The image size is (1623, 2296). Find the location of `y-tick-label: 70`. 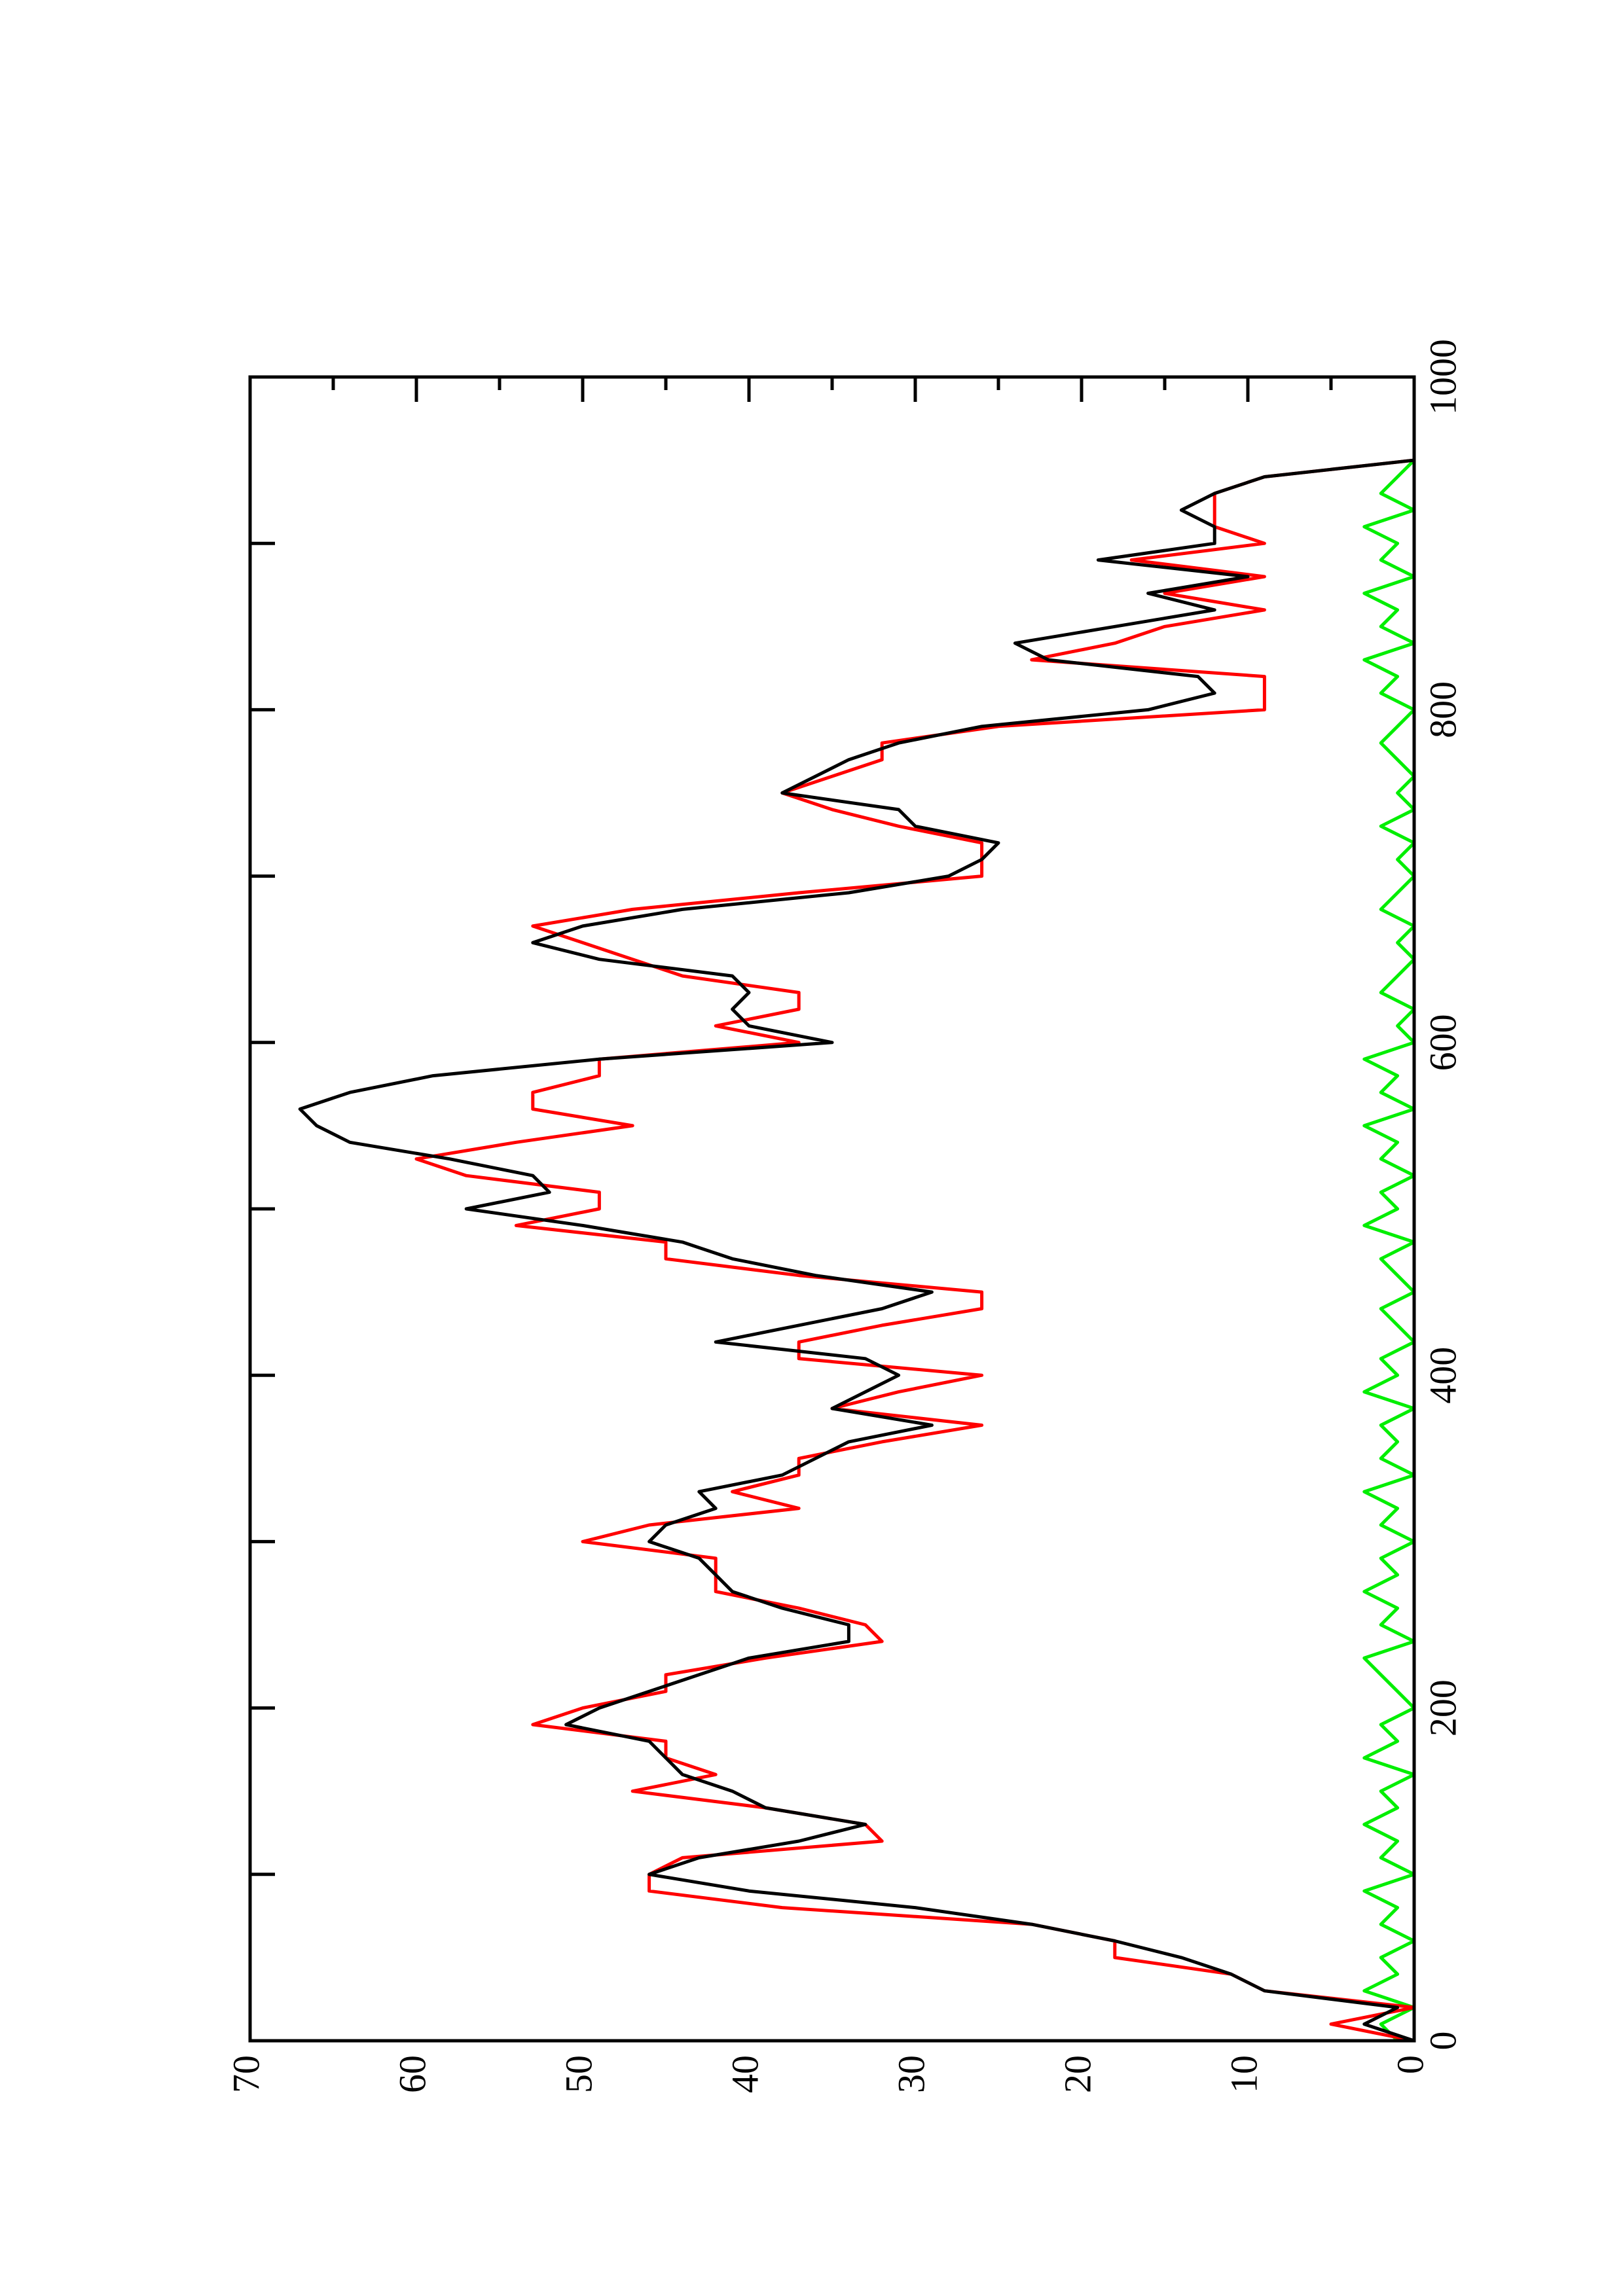

y-tick-label: 70 is located at coordinates (246, 2074).